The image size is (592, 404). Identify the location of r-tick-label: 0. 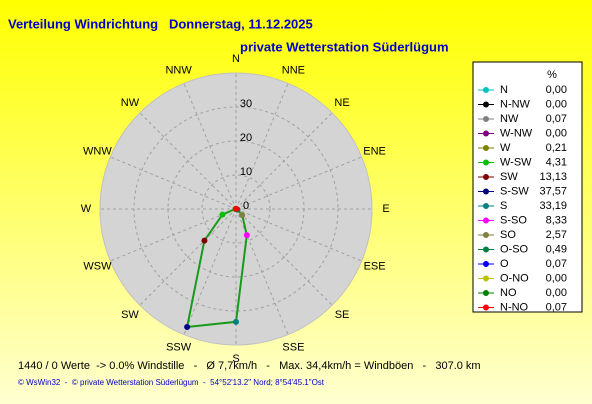
(246, 206).